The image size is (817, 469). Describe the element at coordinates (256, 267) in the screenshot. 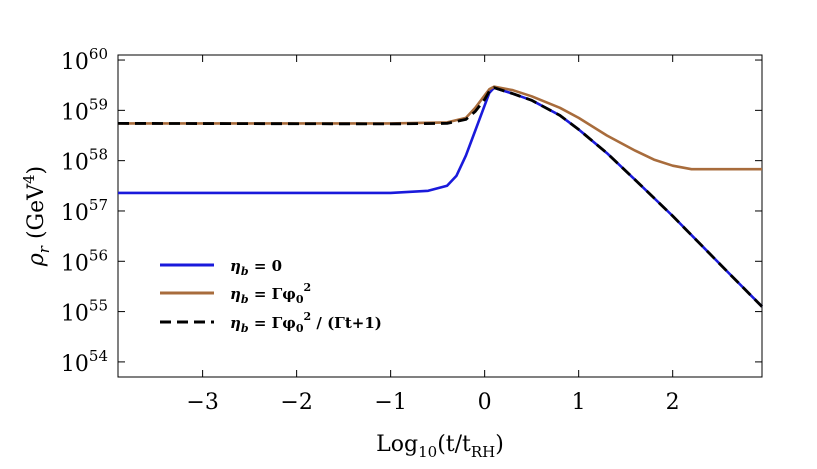

I see `legend-label-eta0: ηb = 0` at that location.